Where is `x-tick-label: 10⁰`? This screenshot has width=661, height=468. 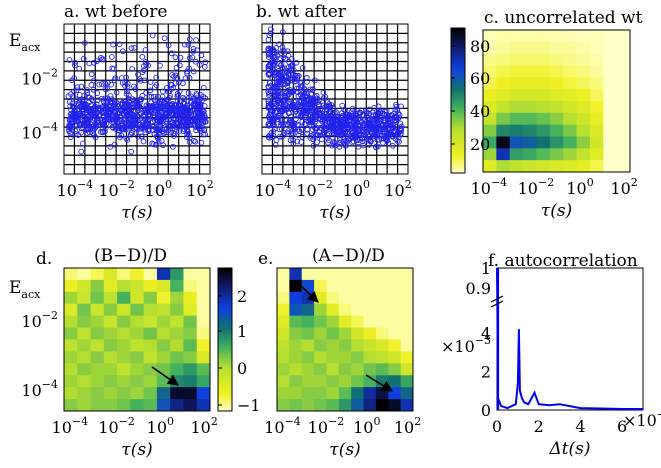
x-tick-label: 10⁰ is located at coordinates (160, 426).